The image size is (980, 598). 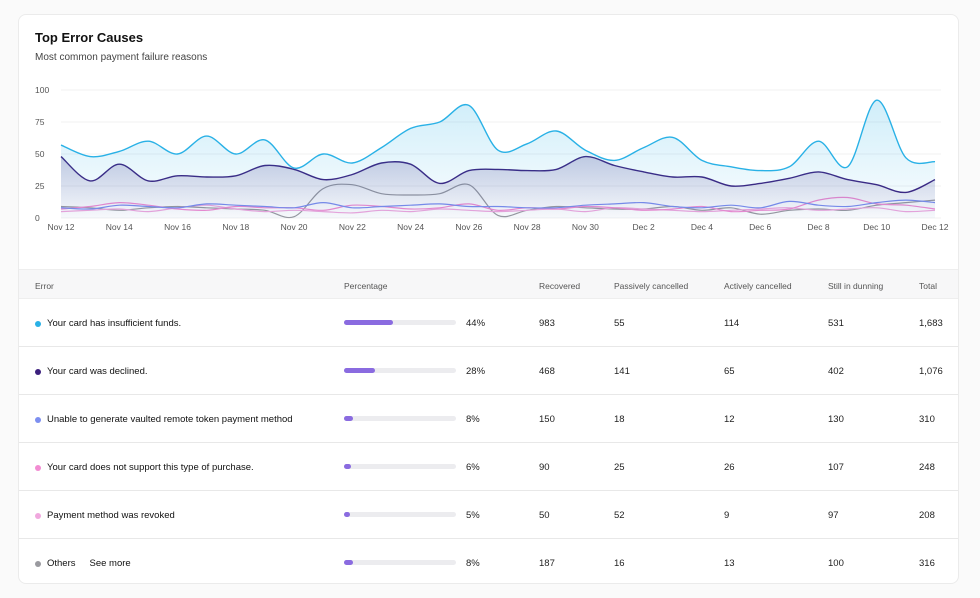 I want to click on error-cell: Payment method was revoked, so click(x=105, y=515).